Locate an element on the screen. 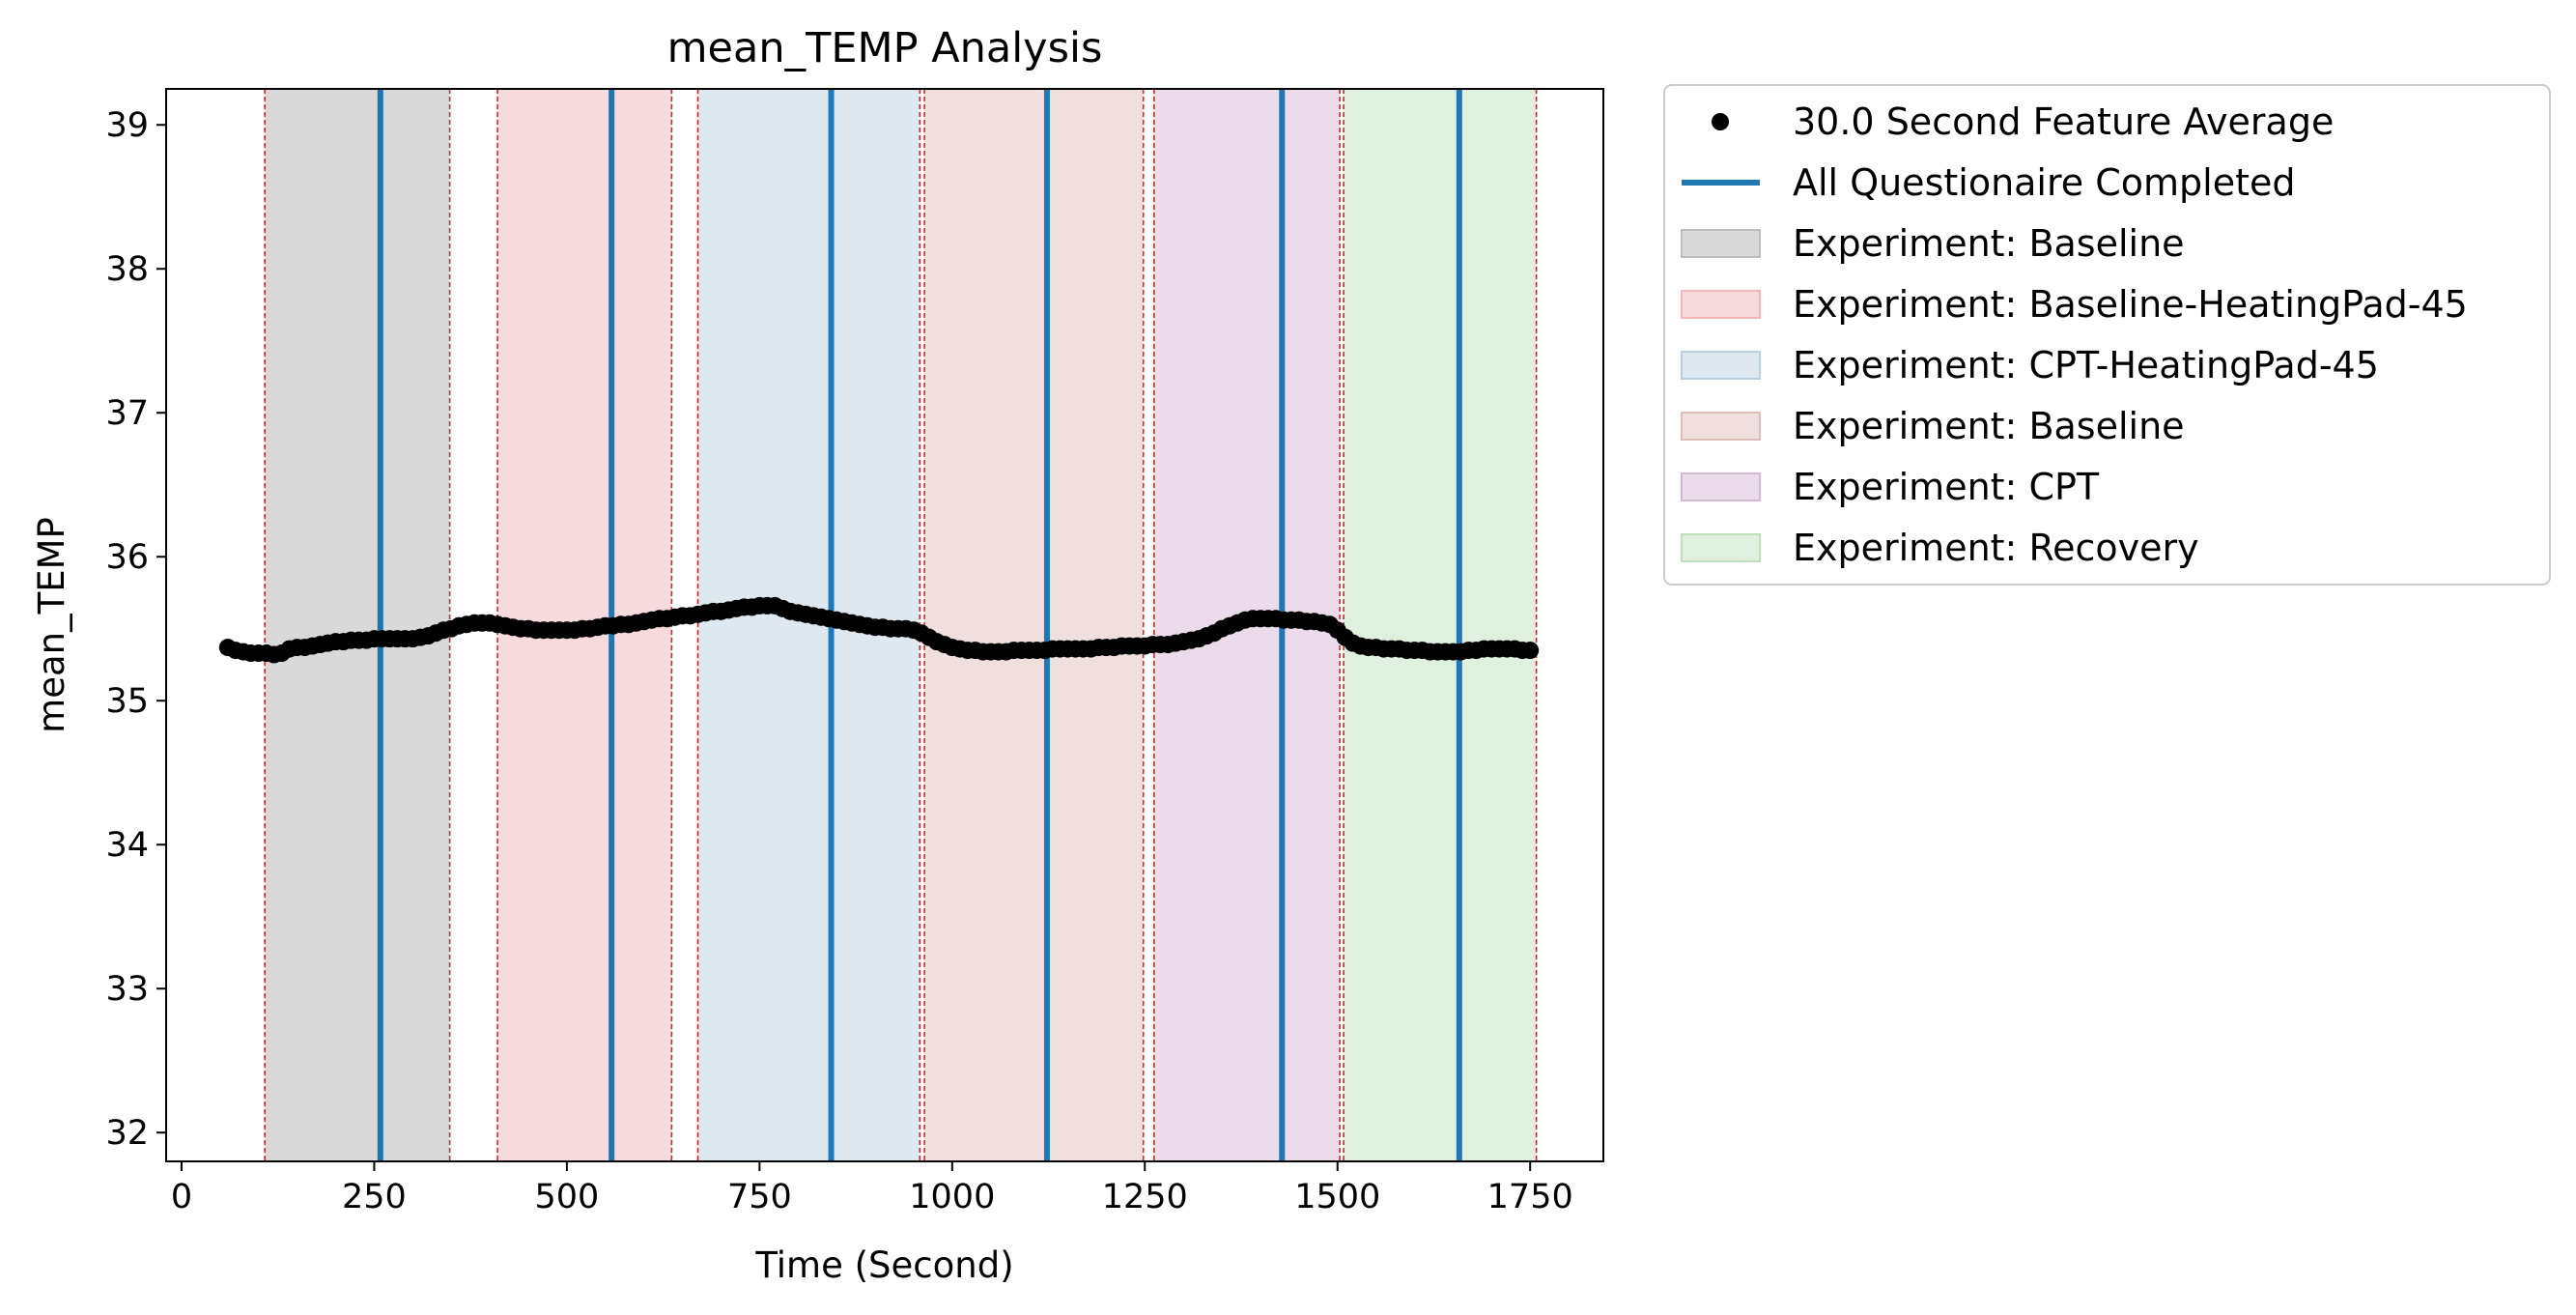 The width and height of the screenshot is (2576, 1315). x-axis-ticks: 0 250 500 750 1000 1250 1500 1750 is located at coordinates (872, 1188).